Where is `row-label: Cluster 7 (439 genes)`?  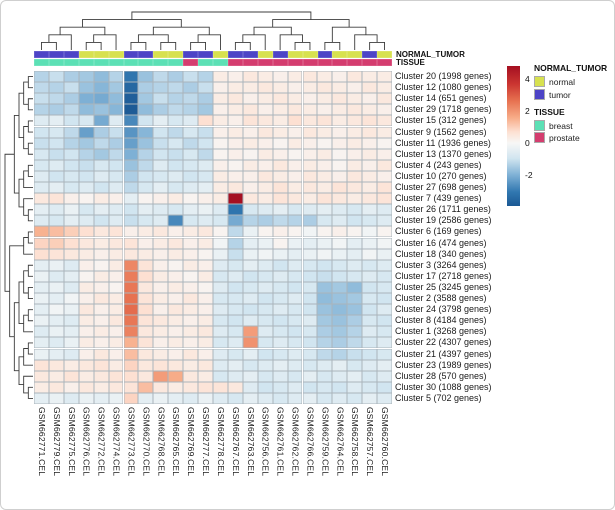
row-label: Cluster 7 (439 genes) is located at coordinates (438, 198).